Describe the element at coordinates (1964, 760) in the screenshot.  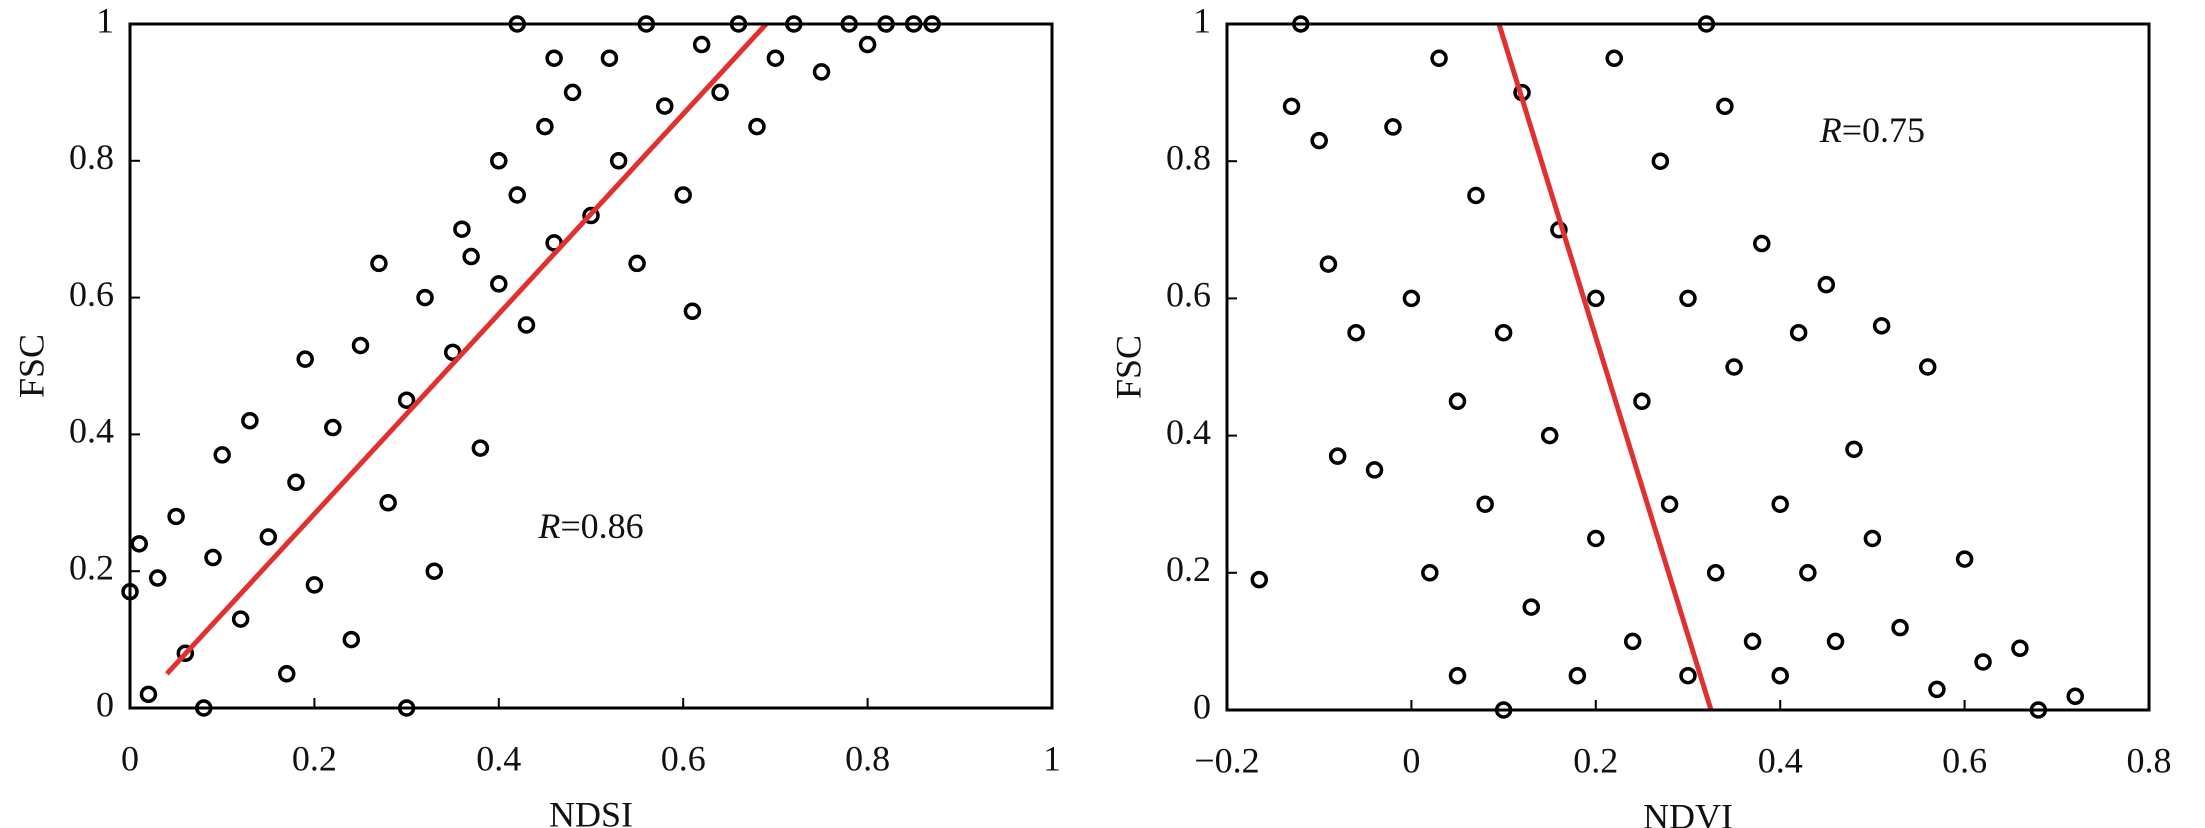
I see `x-tick-label: 0.6` at that location.